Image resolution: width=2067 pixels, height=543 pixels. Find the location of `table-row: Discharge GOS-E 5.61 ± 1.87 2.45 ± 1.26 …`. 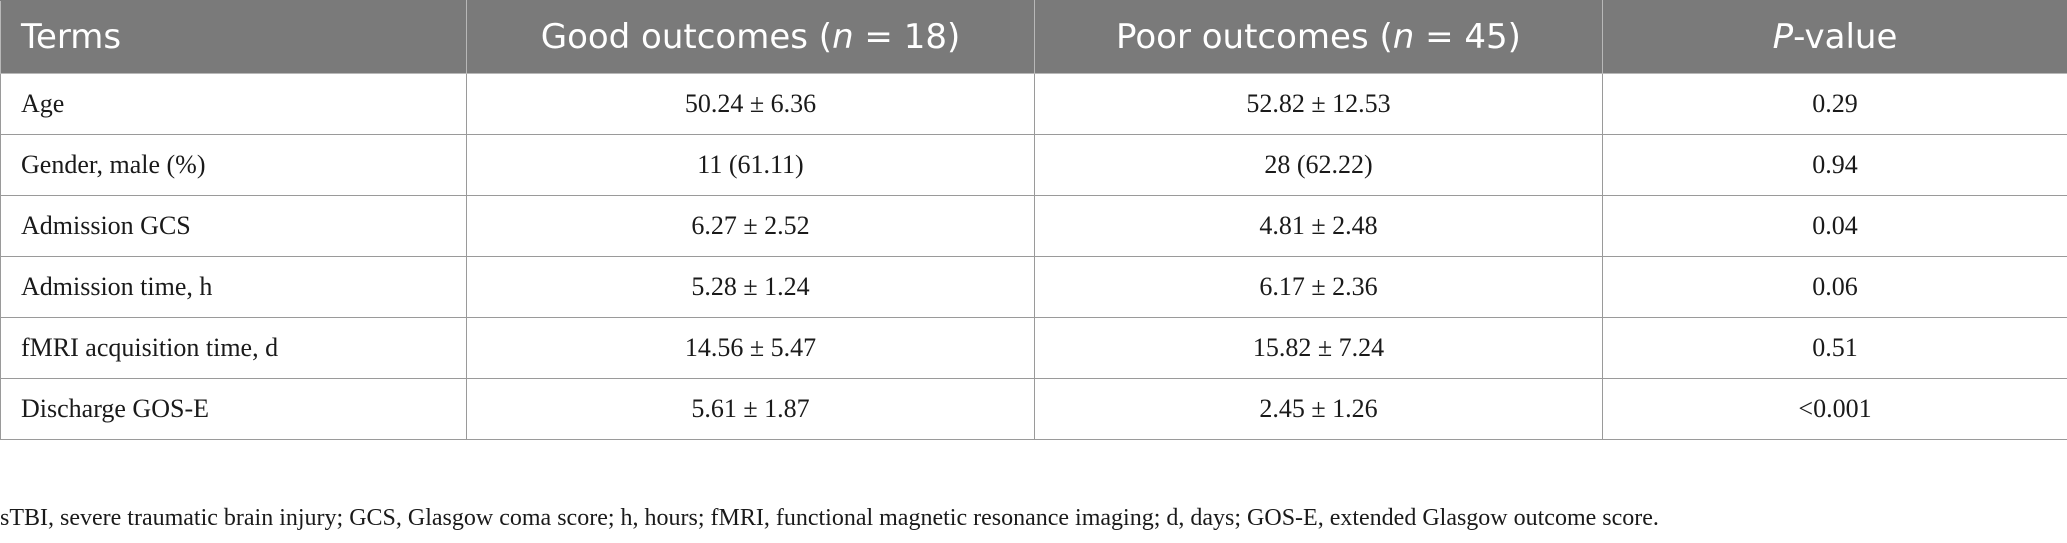

table-row: Discharge GOS-E 5.61 ± 1.87 2.45 ± 1.26 … is located at coordinates (1033, 409).